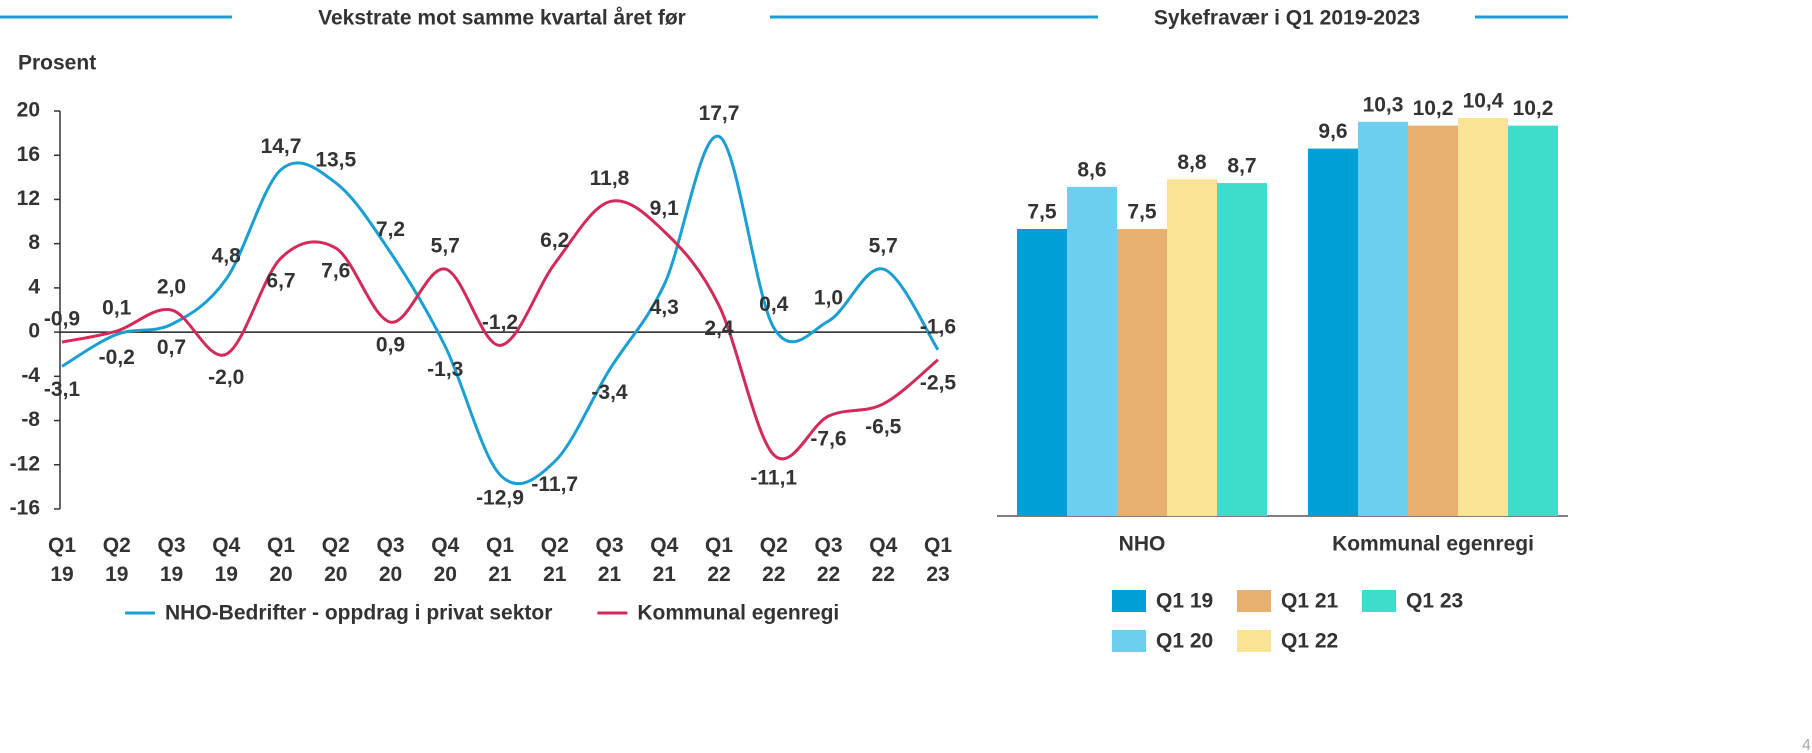  What do you see at coordinates (1310, 601) in the screenshot?
I see `legend-label: Q1 21` at bounding box center [1310, 601].